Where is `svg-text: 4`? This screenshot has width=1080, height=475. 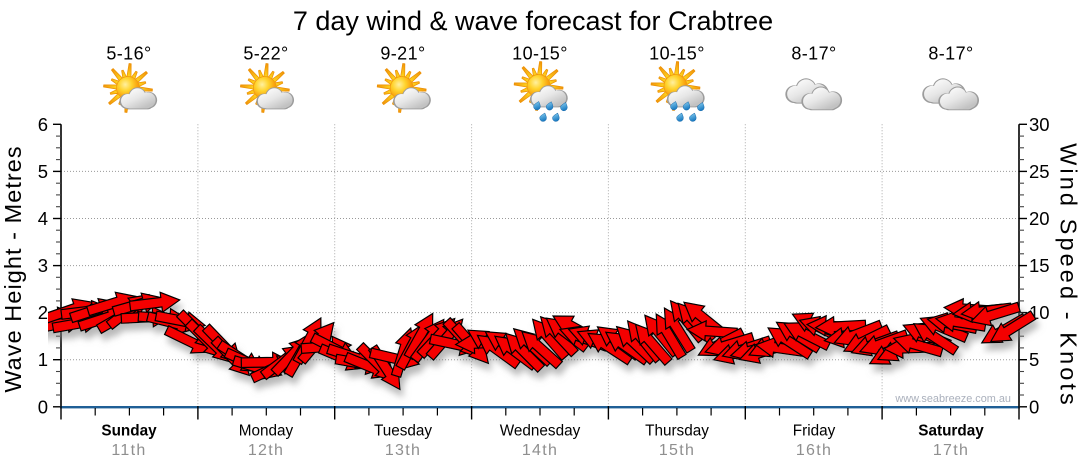 svg-text: 4 is located at coordinates (43, 218).